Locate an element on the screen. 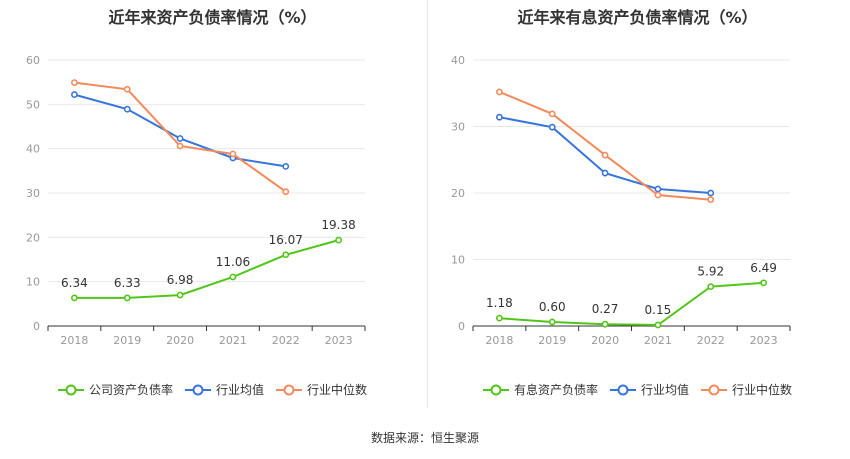 The image size is (850, 459). y-tick-label: 60 is located at coordinates (33, 60).